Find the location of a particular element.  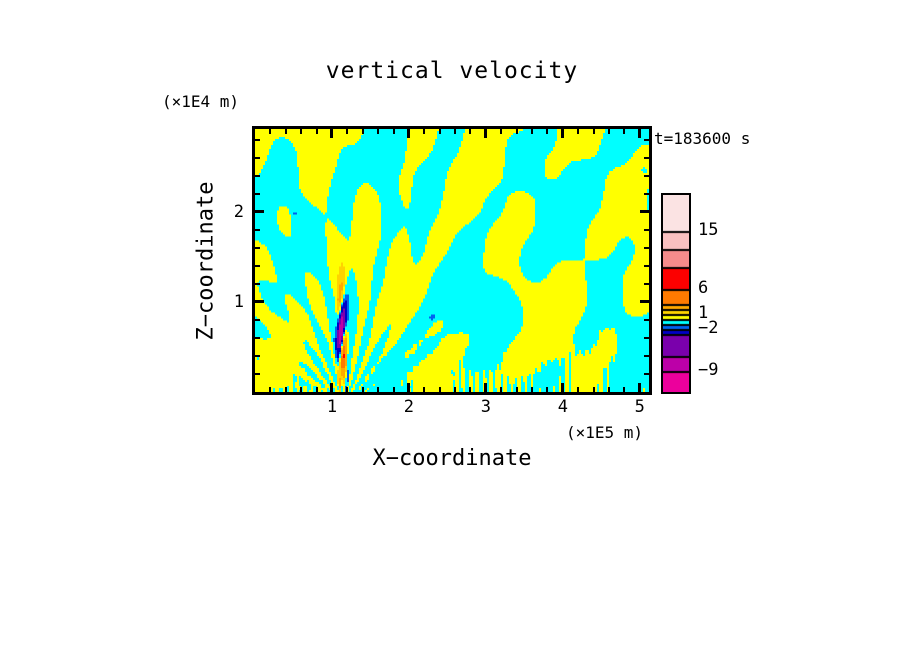

chart-title: vertical velocity is located at coordinates (452, 71).